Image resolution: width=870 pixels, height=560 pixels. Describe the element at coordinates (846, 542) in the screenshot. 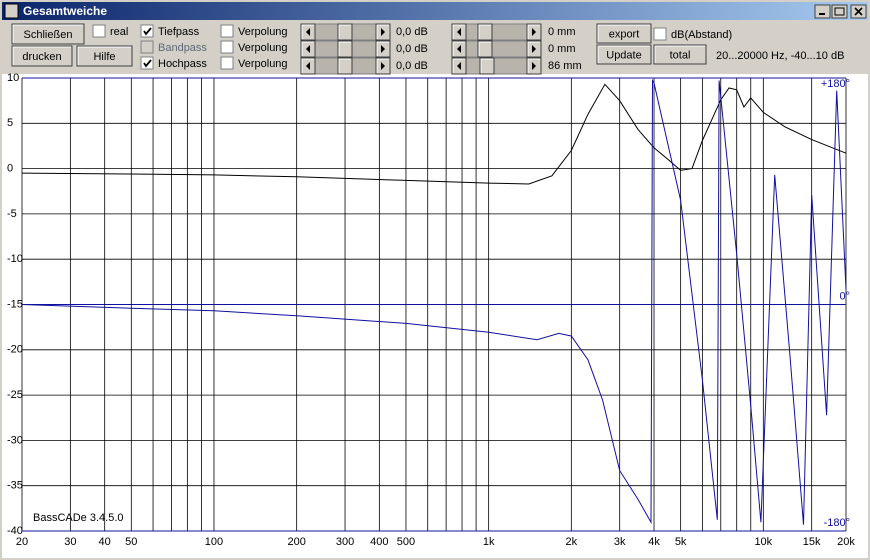

I see `x-tick-label: 20k` at that location.